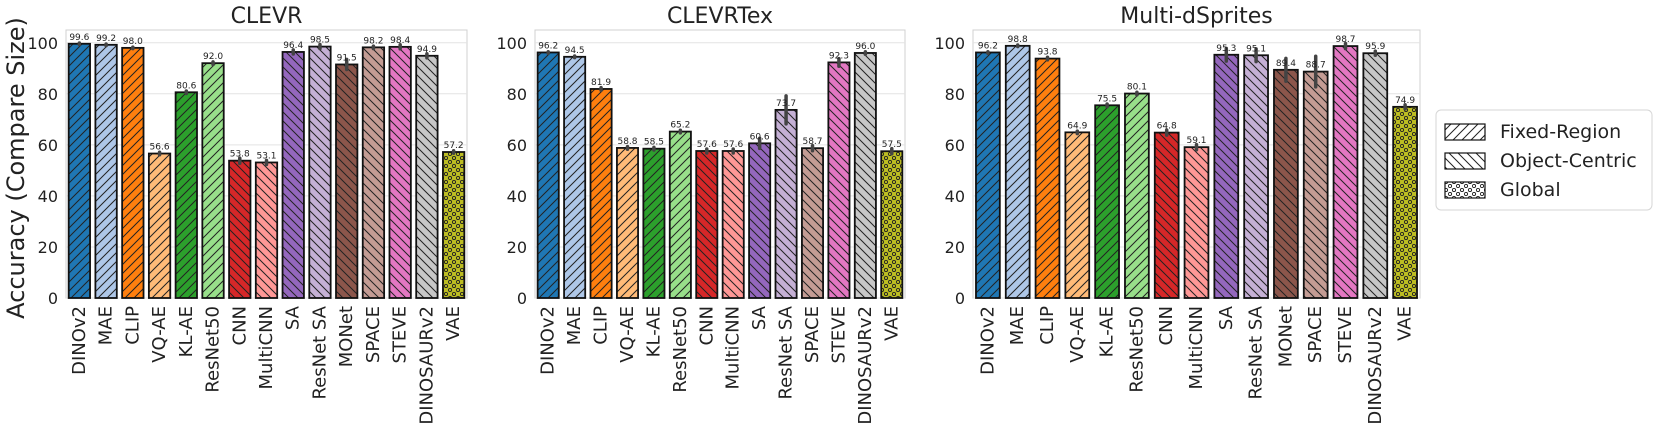  What do you see at coordinates (240, 155) in the screenshot?
I see `value-label: 53.8` at bounding box center [240, 155].